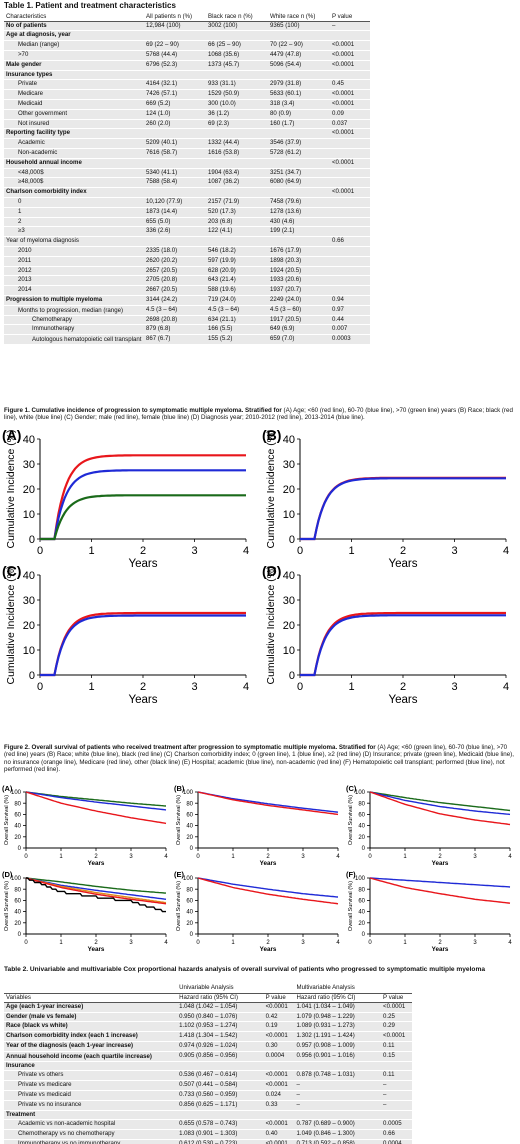 Image resolution: width=520 pixels, height=1144 pixels. Describe the element at coordinates (338, 1007) in the screenshot. I see `table2-cell: 1.041 (1.034 – 1.049)` at that location.